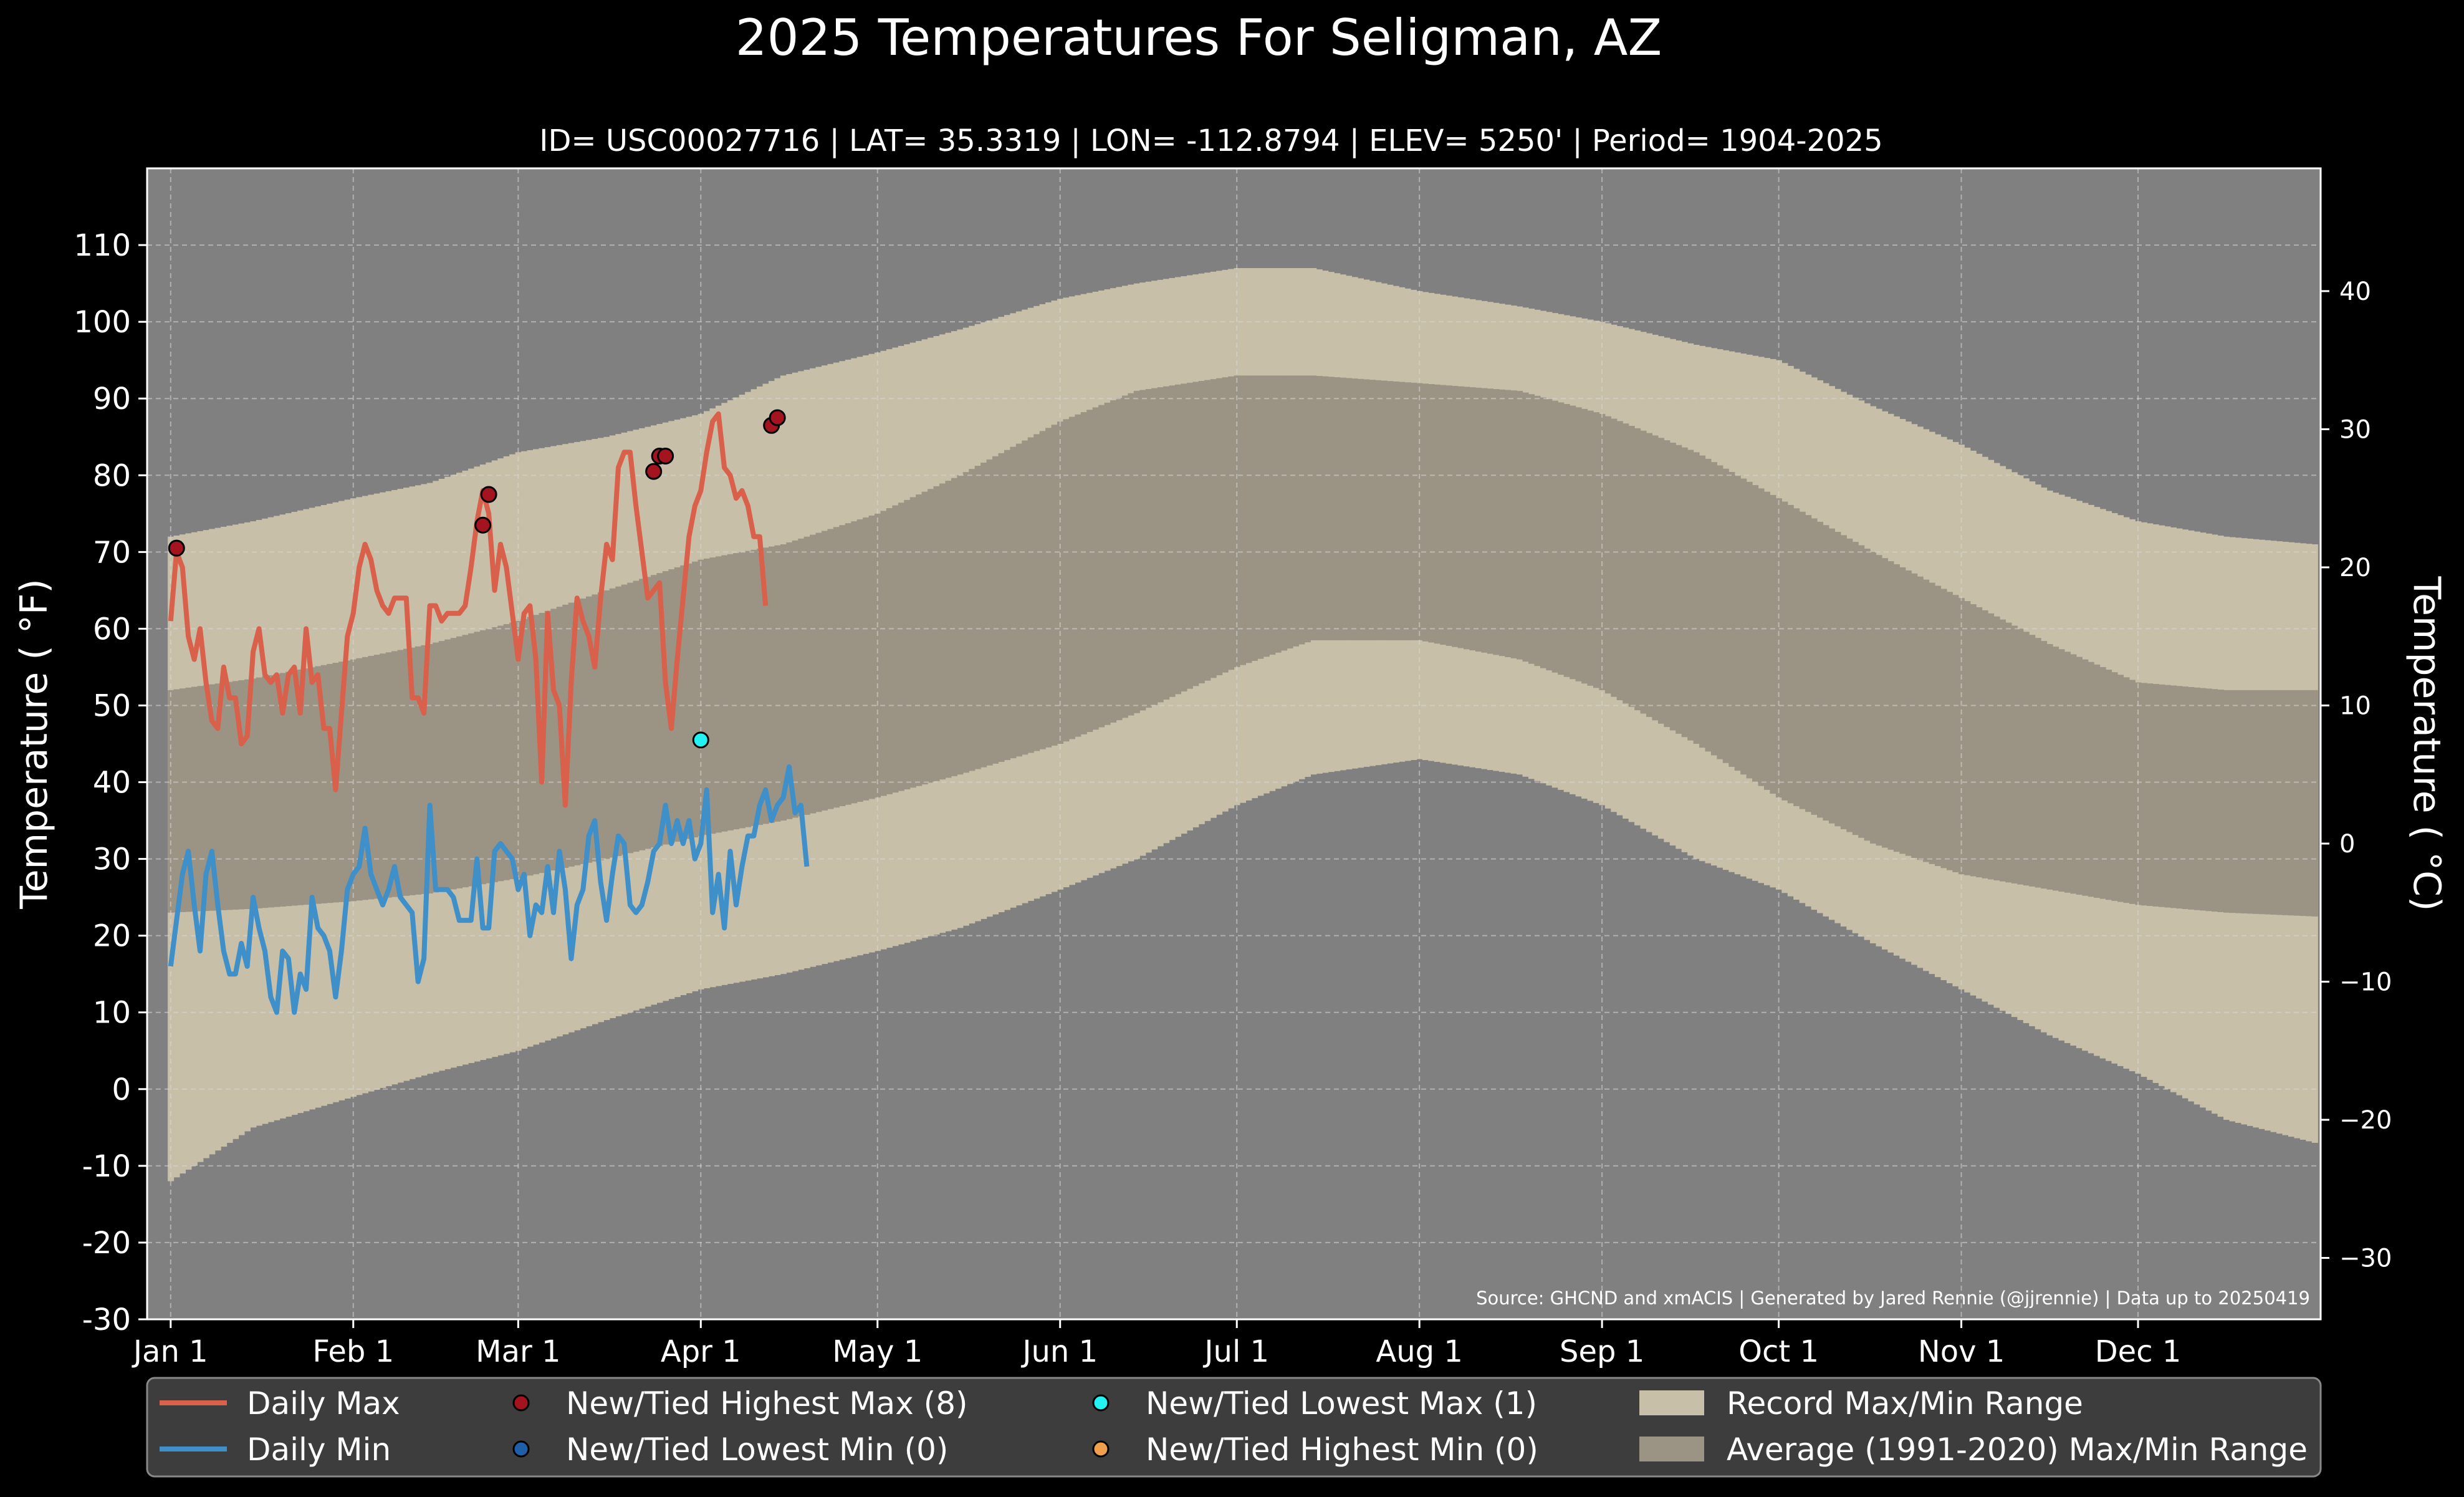 The height and width of the screenshot is (1497, 2464). Describe the element at coordinates (1199, 38) in the screenshot. I see `chart-title: 2025 Temperatures For Seligman, AZ` at that location.